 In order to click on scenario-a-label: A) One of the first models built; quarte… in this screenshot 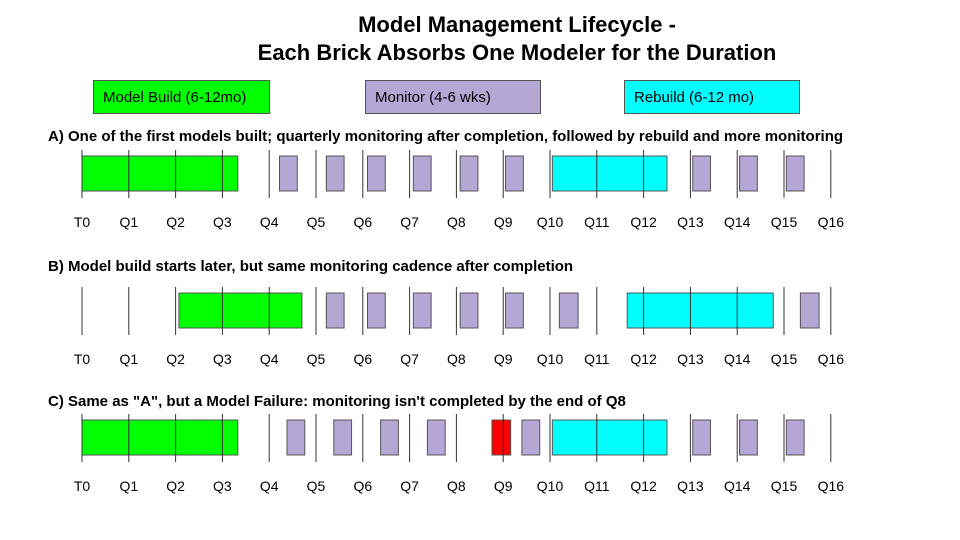, I will do `click(446, 136)`.